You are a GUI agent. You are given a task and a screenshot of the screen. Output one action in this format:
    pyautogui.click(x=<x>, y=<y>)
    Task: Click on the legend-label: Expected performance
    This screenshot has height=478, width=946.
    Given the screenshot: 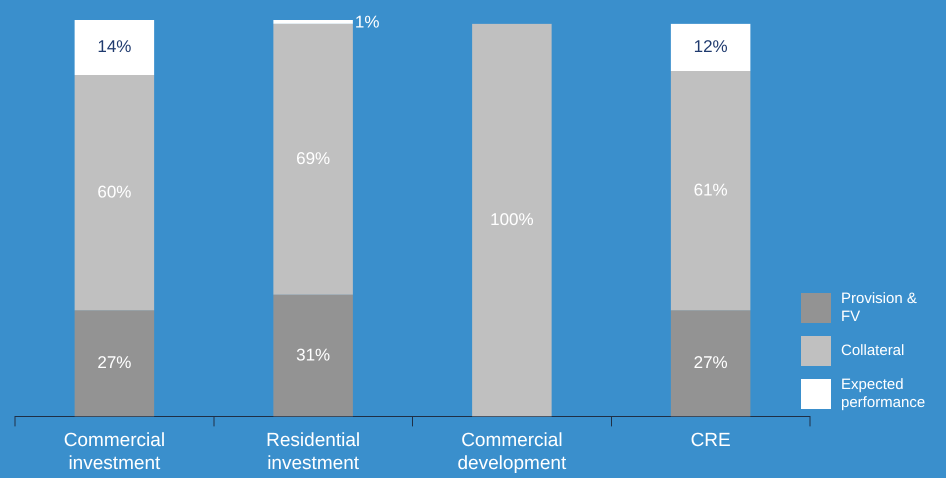 What is the action you would take?
    pyautogui.click(x=883, y=394)
    